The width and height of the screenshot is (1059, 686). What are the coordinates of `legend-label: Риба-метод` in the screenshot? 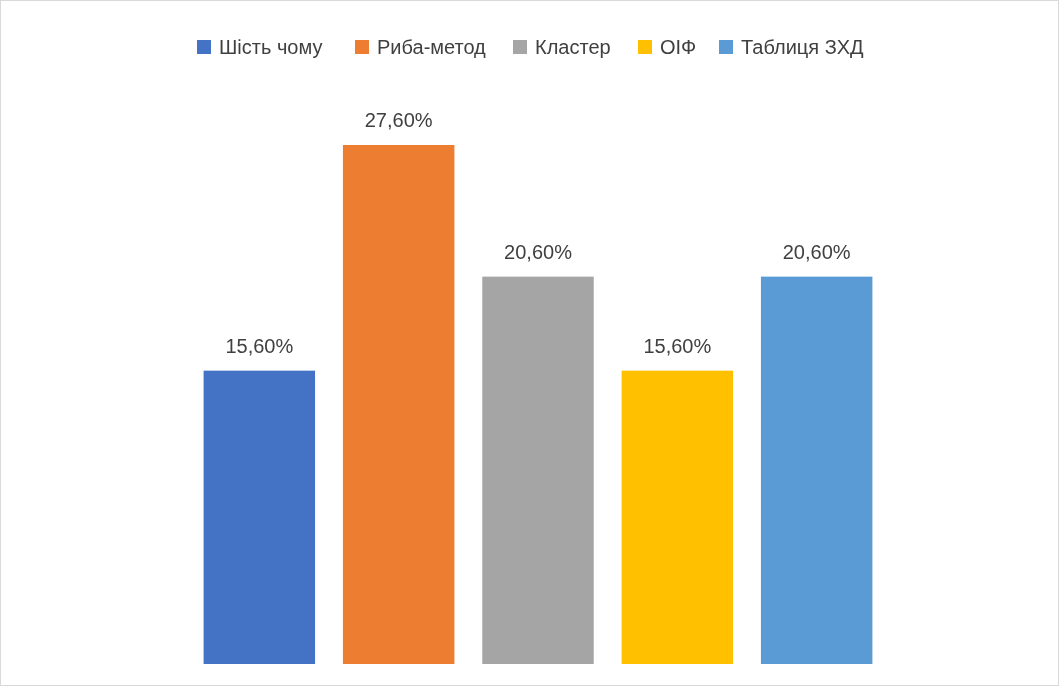 It's located at (432, 47).